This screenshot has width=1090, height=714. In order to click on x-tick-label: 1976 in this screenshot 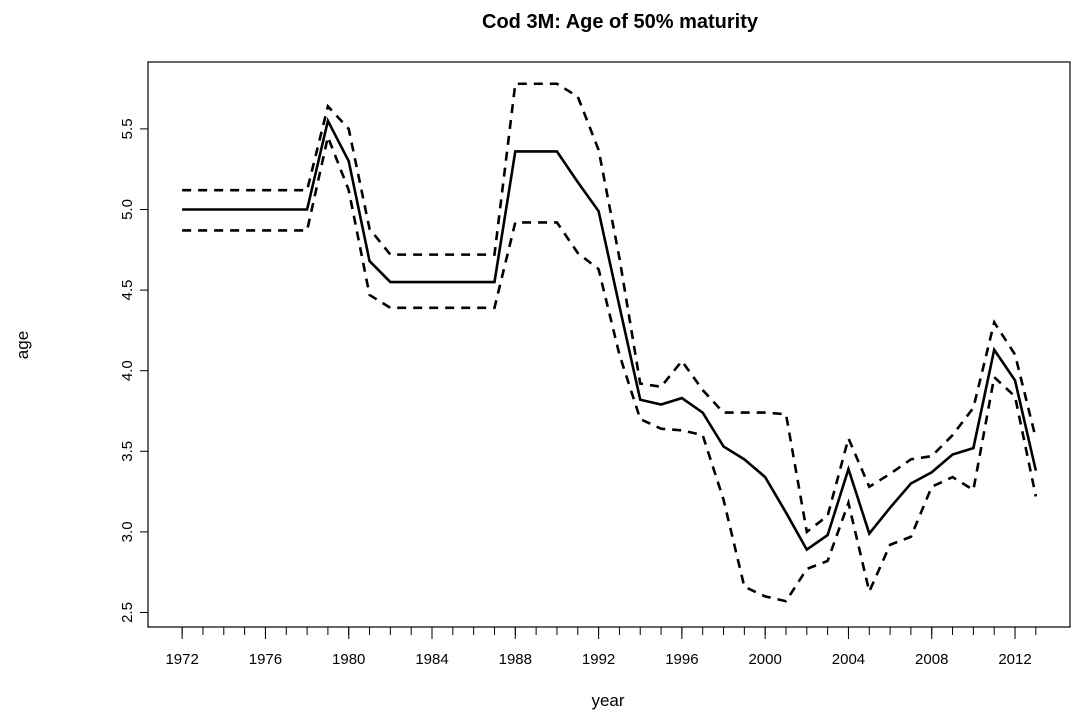, I will do `click(265, 659)`.